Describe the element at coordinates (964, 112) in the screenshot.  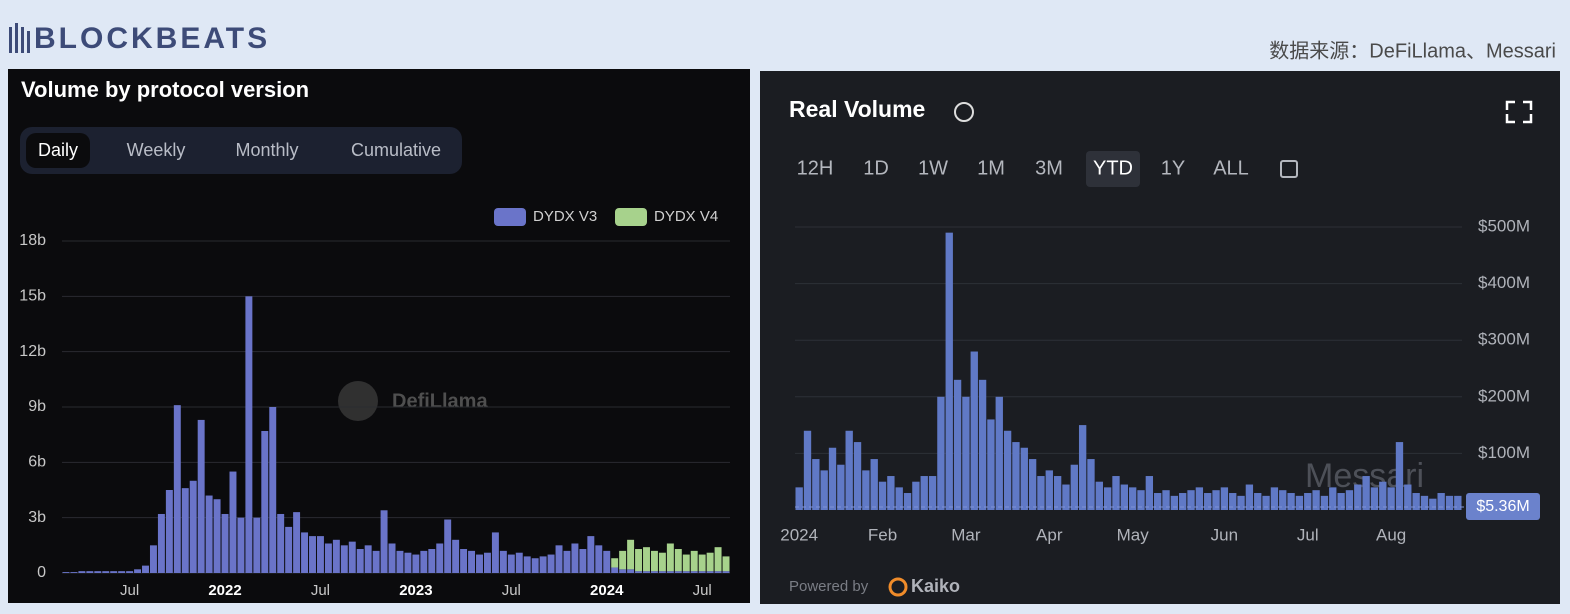
I see `info-icon` at that location.